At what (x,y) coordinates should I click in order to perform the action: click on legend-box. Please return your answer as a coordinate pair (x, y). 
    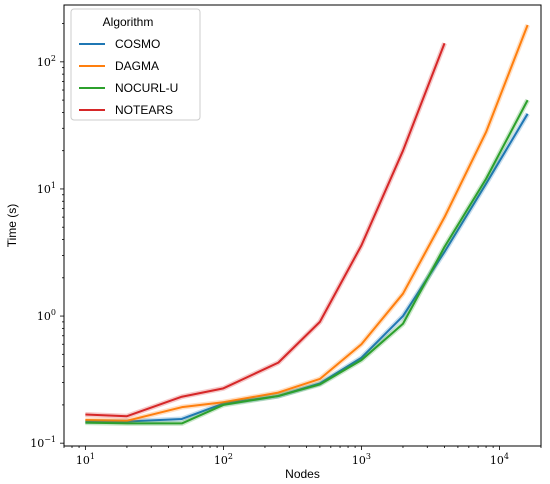
    Looking at the image, I should click on (135, 64).